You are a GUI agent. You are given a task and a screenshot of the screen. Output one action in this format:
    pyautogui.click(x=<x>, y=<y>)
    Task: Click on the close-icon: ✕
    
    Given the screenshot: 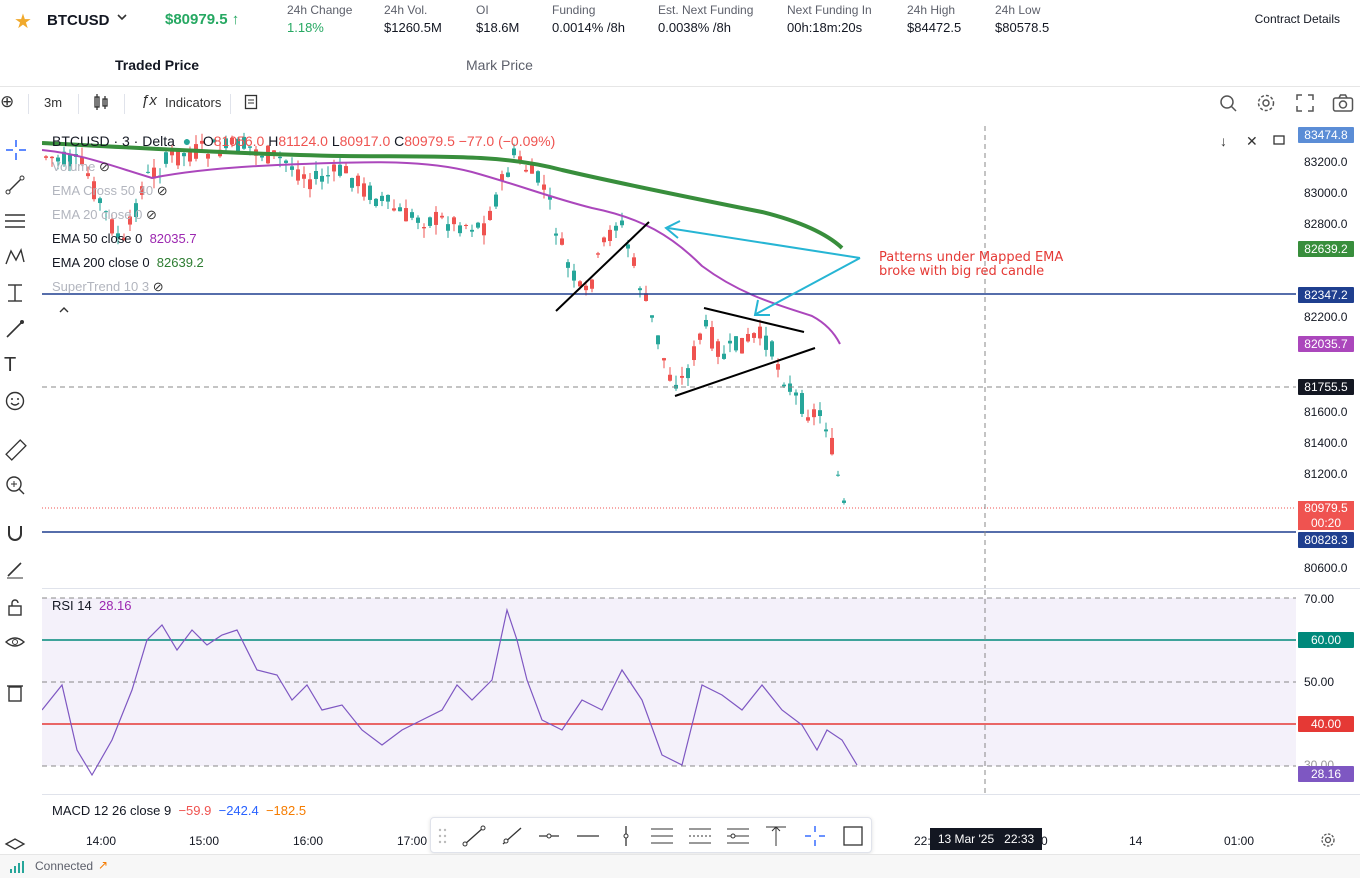 What is the action you would take?
    pyautogui.click(x=1252, y=141)
    